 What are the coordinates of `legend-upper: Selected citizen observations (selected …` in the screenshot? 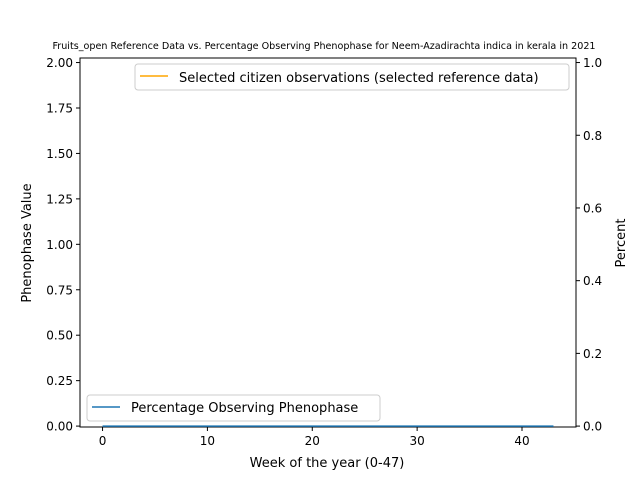 It's located at (352, 77).